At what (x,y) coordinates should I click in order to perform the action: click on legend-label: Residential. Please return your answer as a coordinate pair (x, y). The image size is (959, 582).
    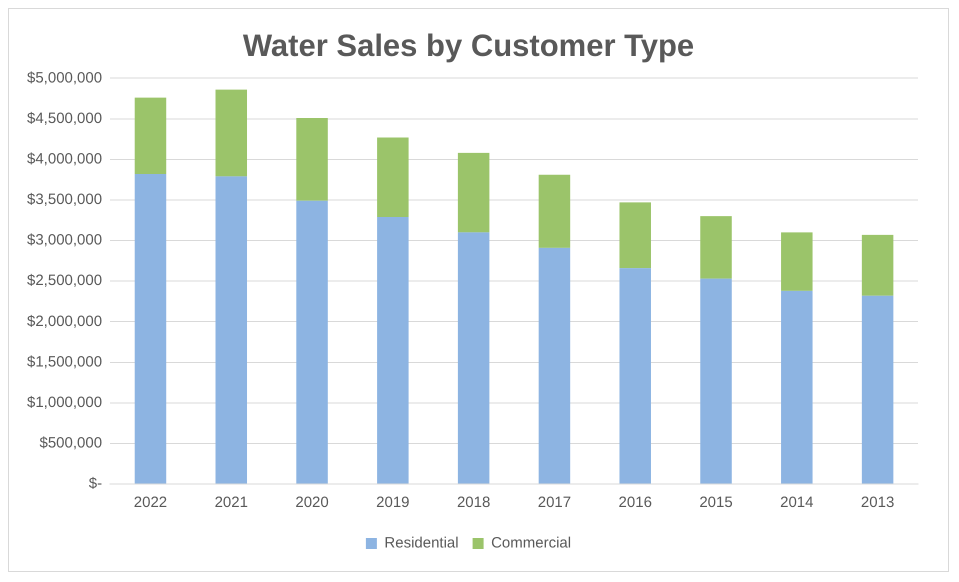
    Looking at the image, I should click on (421, 543).